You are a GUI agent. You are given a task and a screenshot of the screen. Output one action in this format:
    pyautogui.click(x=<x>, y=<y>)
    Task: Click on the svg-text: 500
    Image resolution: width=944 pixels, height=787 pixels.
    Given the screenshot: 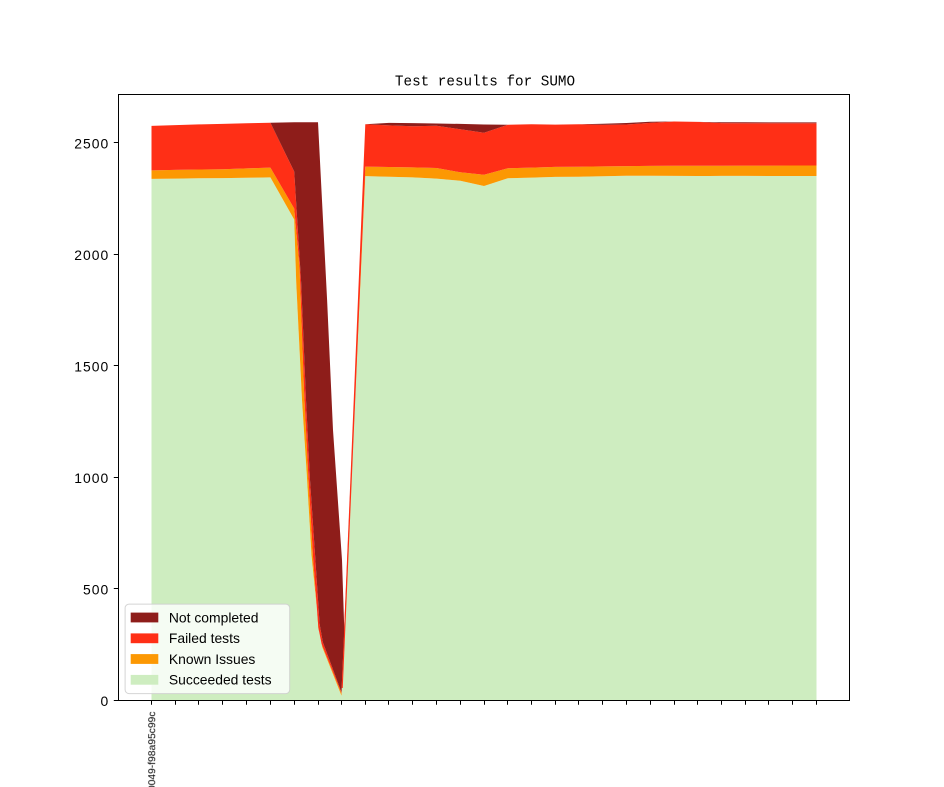 What is the action you would take?
    pyautogui.click(x=96, y=590)
    